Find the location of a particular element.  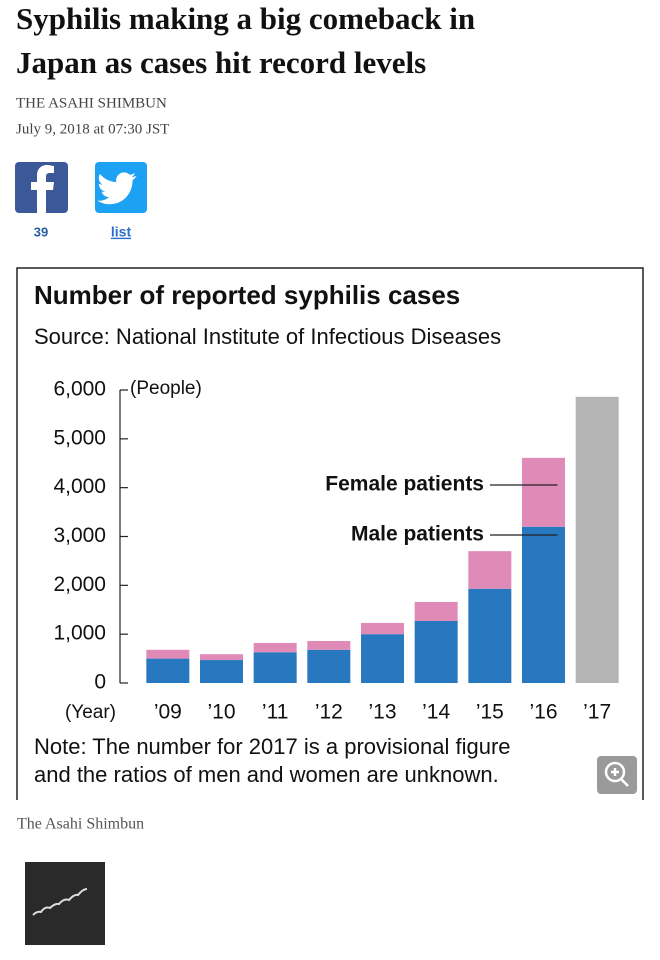

facebook-share is located at coordinates (41, 187).